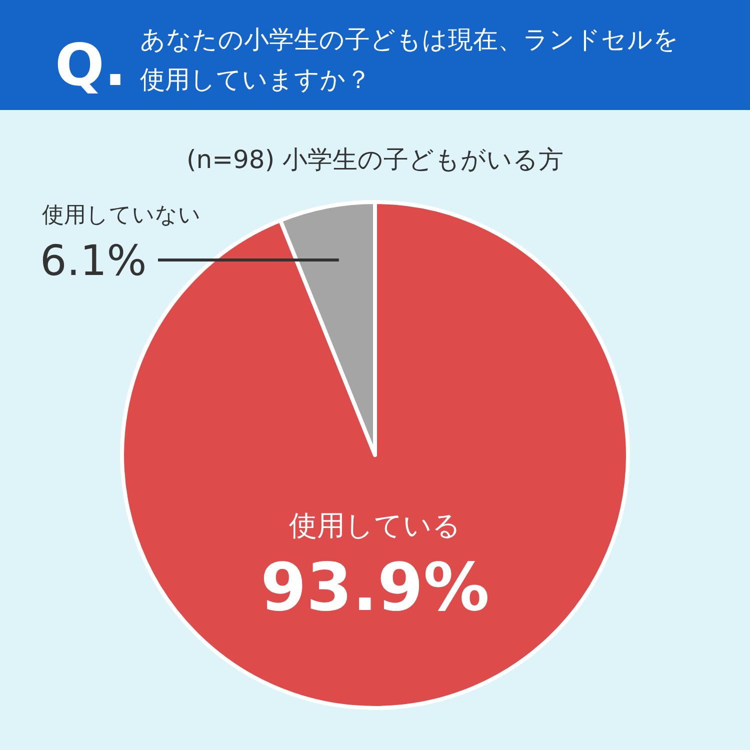 The image size is (750, 750). Describe the element at coordinates (93, 260) in the screenshot. I see `data-label: 6.1%` at that location.